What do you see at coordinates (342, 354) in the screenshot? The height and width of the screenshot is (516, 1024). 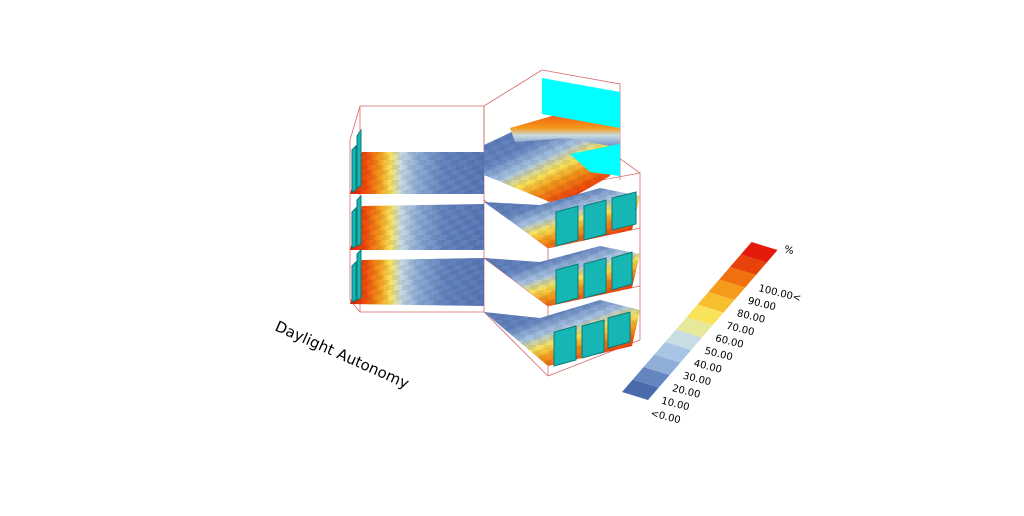 I see `chart-title: Daylight Autonomy` at bounding box center [342, 354].